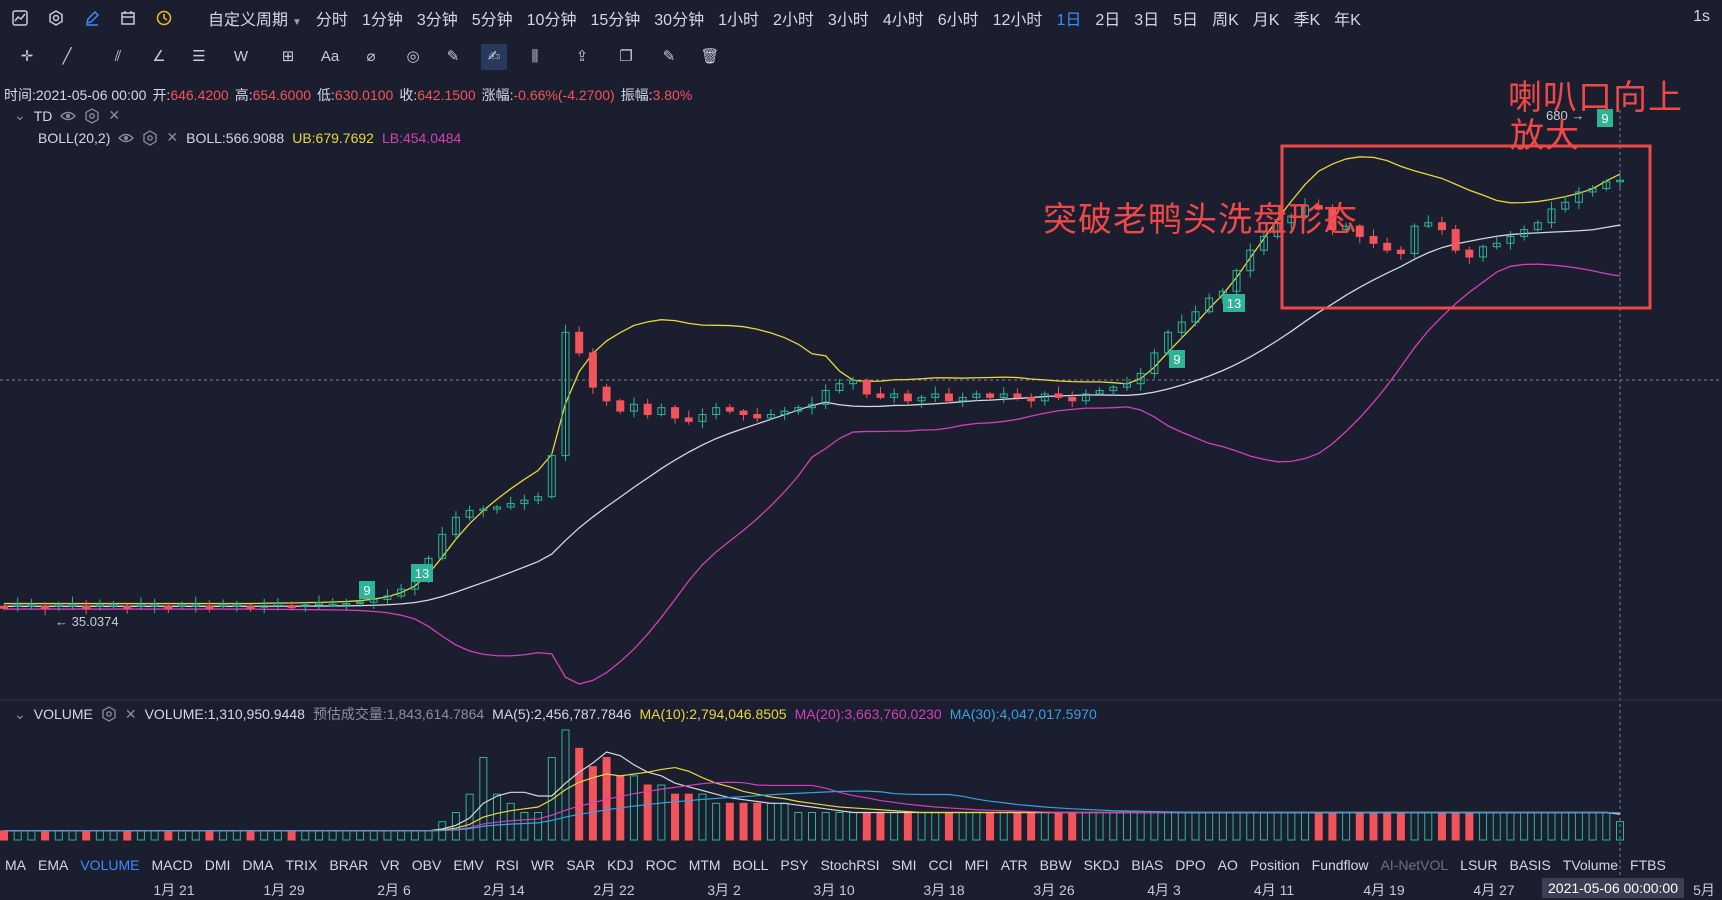  What do you see at coordinates (1347, 20) in the screenshot?
I see `period-20: 年K` at bounding box center [1347, 20].